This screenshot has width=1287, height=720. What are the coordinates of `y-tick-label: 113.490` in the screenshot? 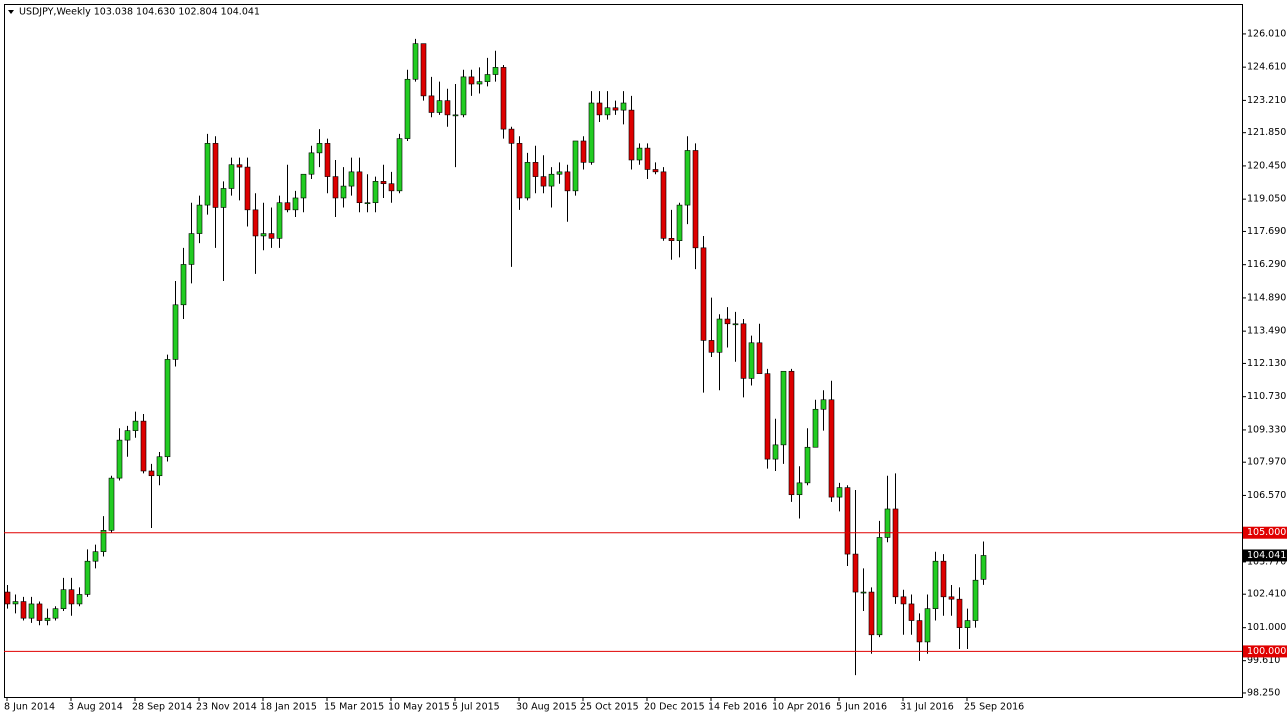 It's located at (1266, 331).